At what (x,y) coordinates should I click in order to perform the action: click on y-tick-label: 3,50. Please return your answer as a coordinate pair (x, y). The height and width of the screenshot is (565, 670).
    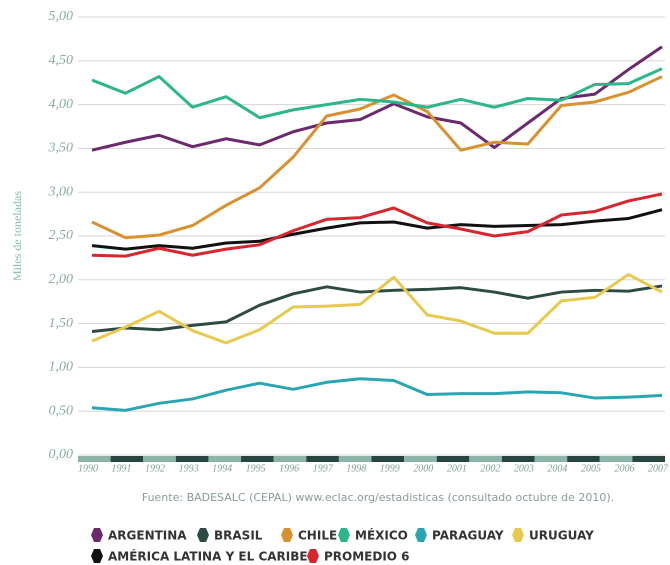
    Looking at the image, I should click on (61, 148).